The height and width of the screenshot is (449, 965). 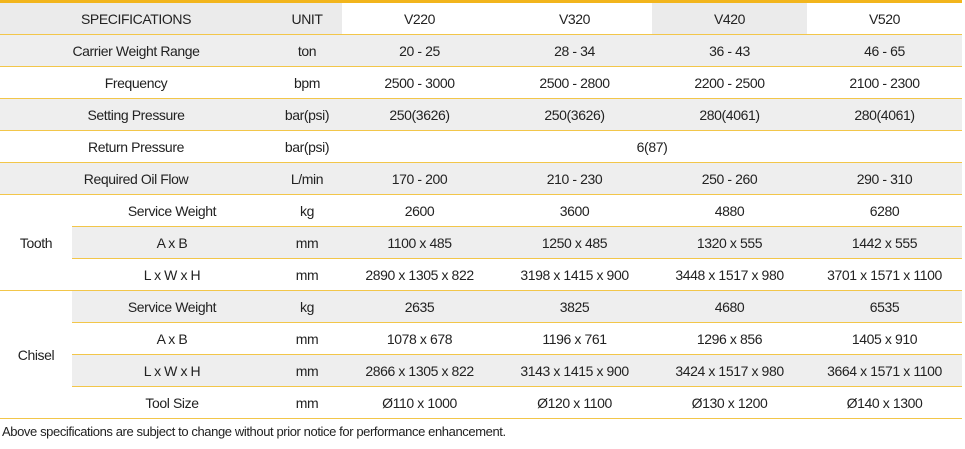 What do you see at coordinates (652, 146) in the screenshot?
I see `value-cell: 6(87)` at bounding box center [652, 146].